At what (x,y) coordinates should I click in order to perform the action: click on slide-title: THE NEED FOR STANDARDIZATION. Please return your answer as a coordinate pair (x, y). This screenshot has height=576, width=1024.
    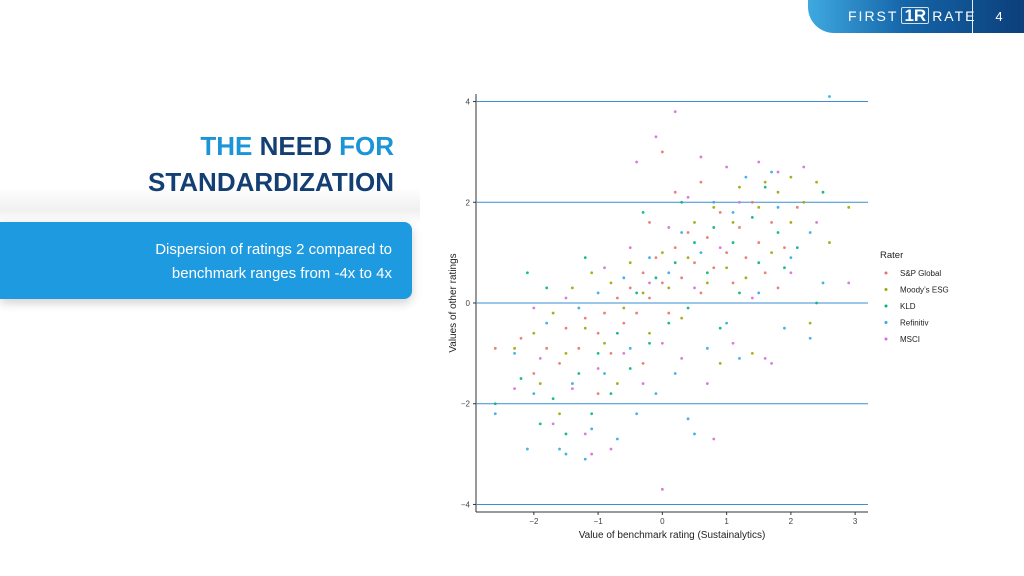
    Looking at the image, I should click on (227, 164).